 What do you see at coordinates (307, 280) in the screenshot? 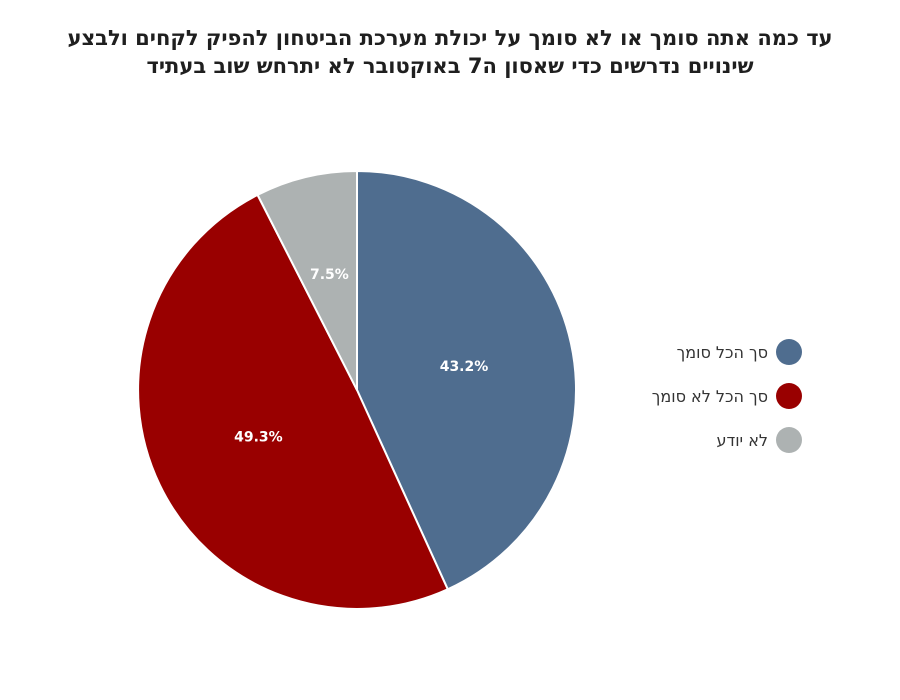
I see `pie-slice-dont-know` at bounding box center [307, 280].